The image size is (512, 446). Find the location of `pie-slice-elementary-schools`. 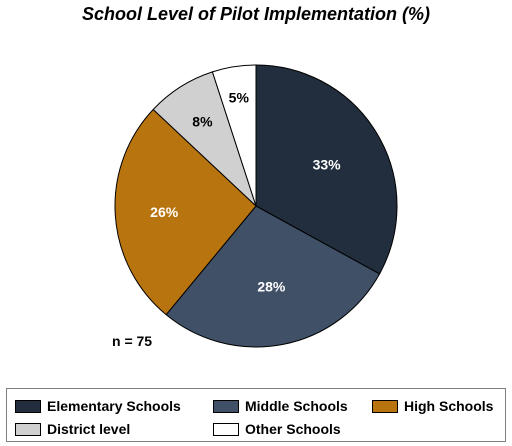

pie-slice-elementary-schools is located at coordinates (326, 169).